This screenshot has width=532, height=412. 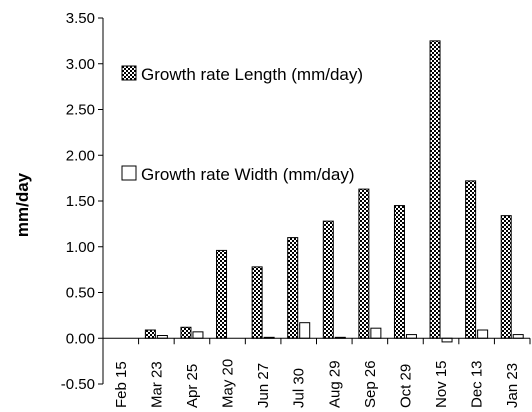 I want to click on x-tick-label: Jan 23, so click(x=512, y=385).